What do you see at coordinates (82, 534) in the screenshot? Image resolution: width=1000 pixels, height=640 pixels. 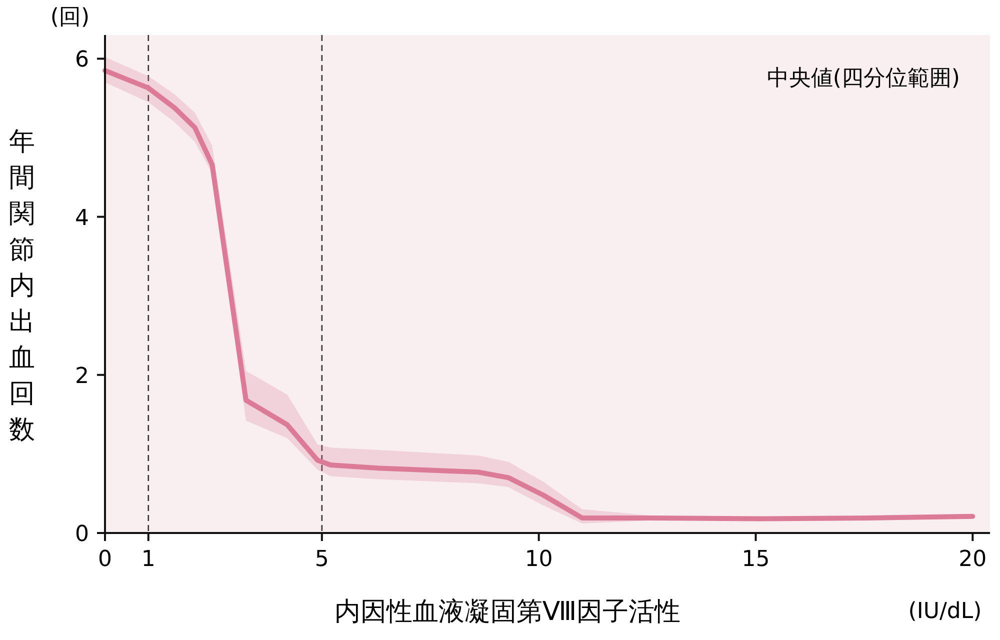 I see `y-tick-label: 0` at bounding box center [82, 534].